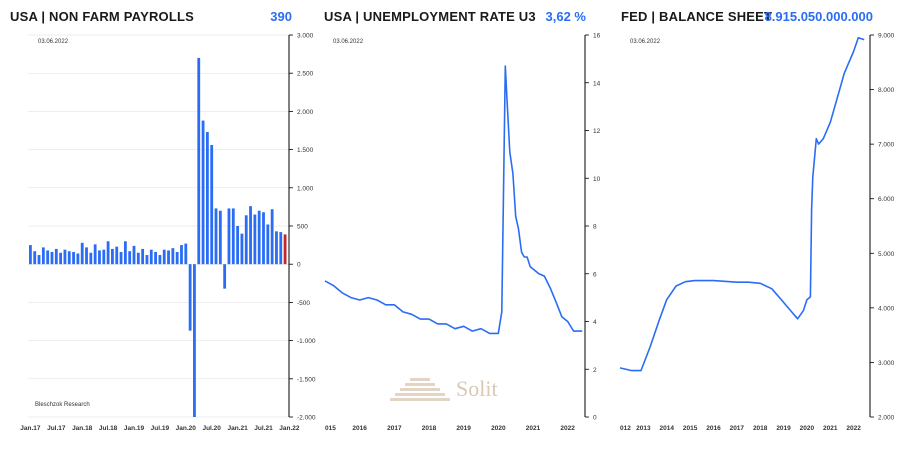 The width and height of the screenshot is (900, 450). What do you see at coordinates (62, 405) in the screenshot?
I see `source-label: Bleschzok Research` at bounding box center [62, 405].